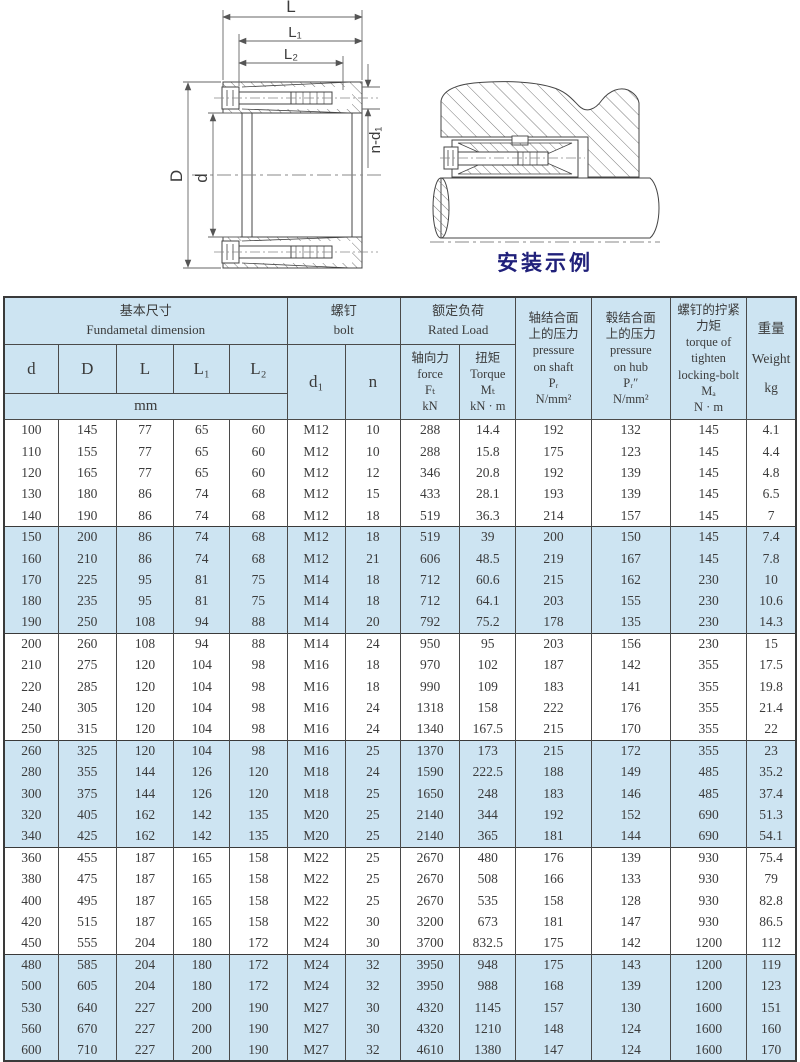 The image size is (800, 1062). What do you see at coordinates (202, 901) in the screenshot?
I see `table-cell: 165` at bounding box center [202, 901].